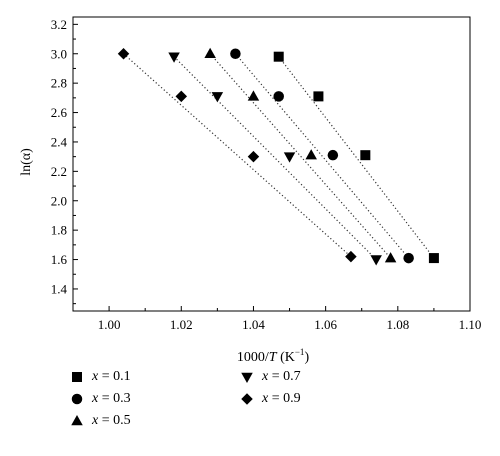  Describe the element at coordinates (59, 259) in the screenshot. I see `y-tick-label: 1.6` at that location.